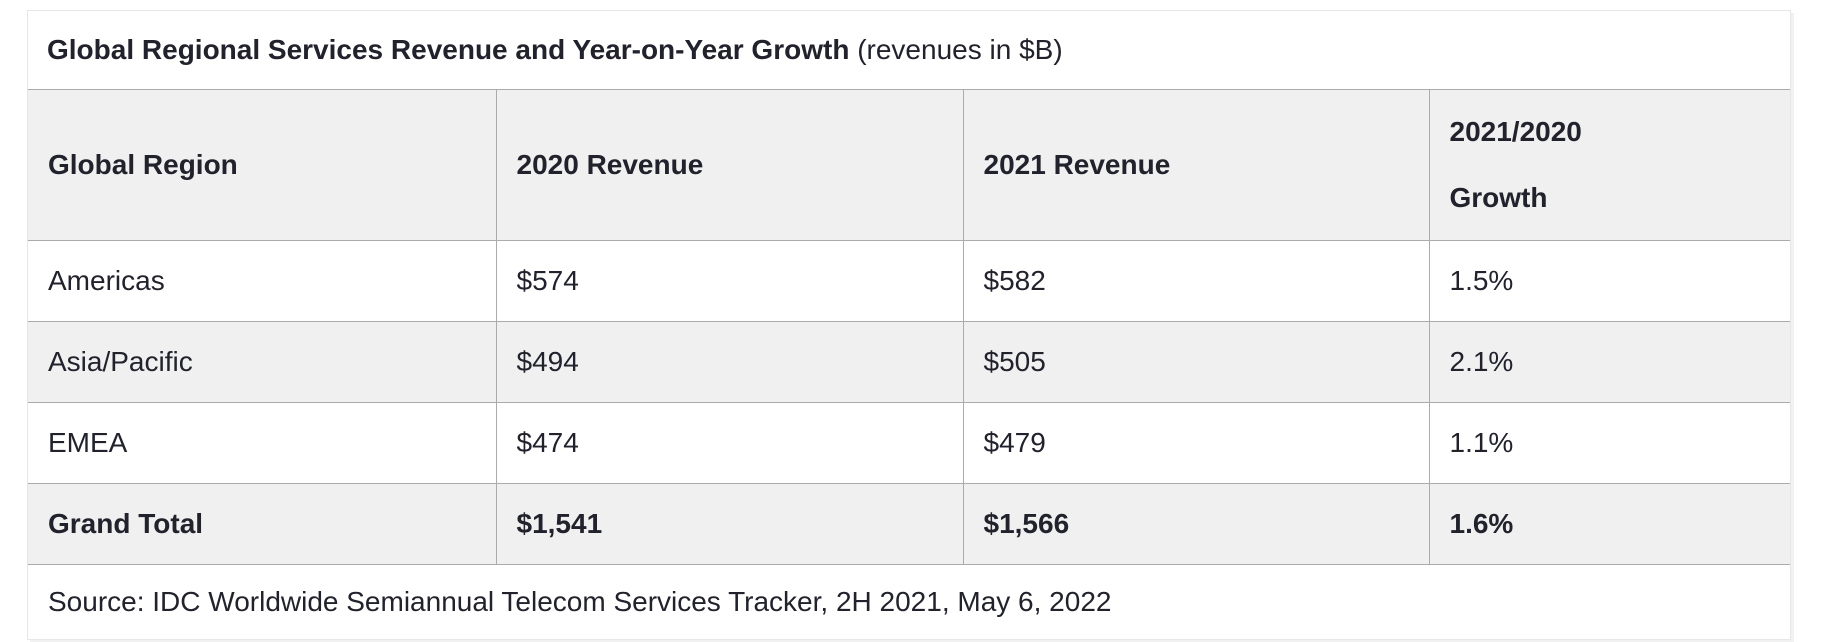 The height and width of the screenshot is (642, 1832). I want to click on cell-growth: 1.6%, so click(1609, 524).